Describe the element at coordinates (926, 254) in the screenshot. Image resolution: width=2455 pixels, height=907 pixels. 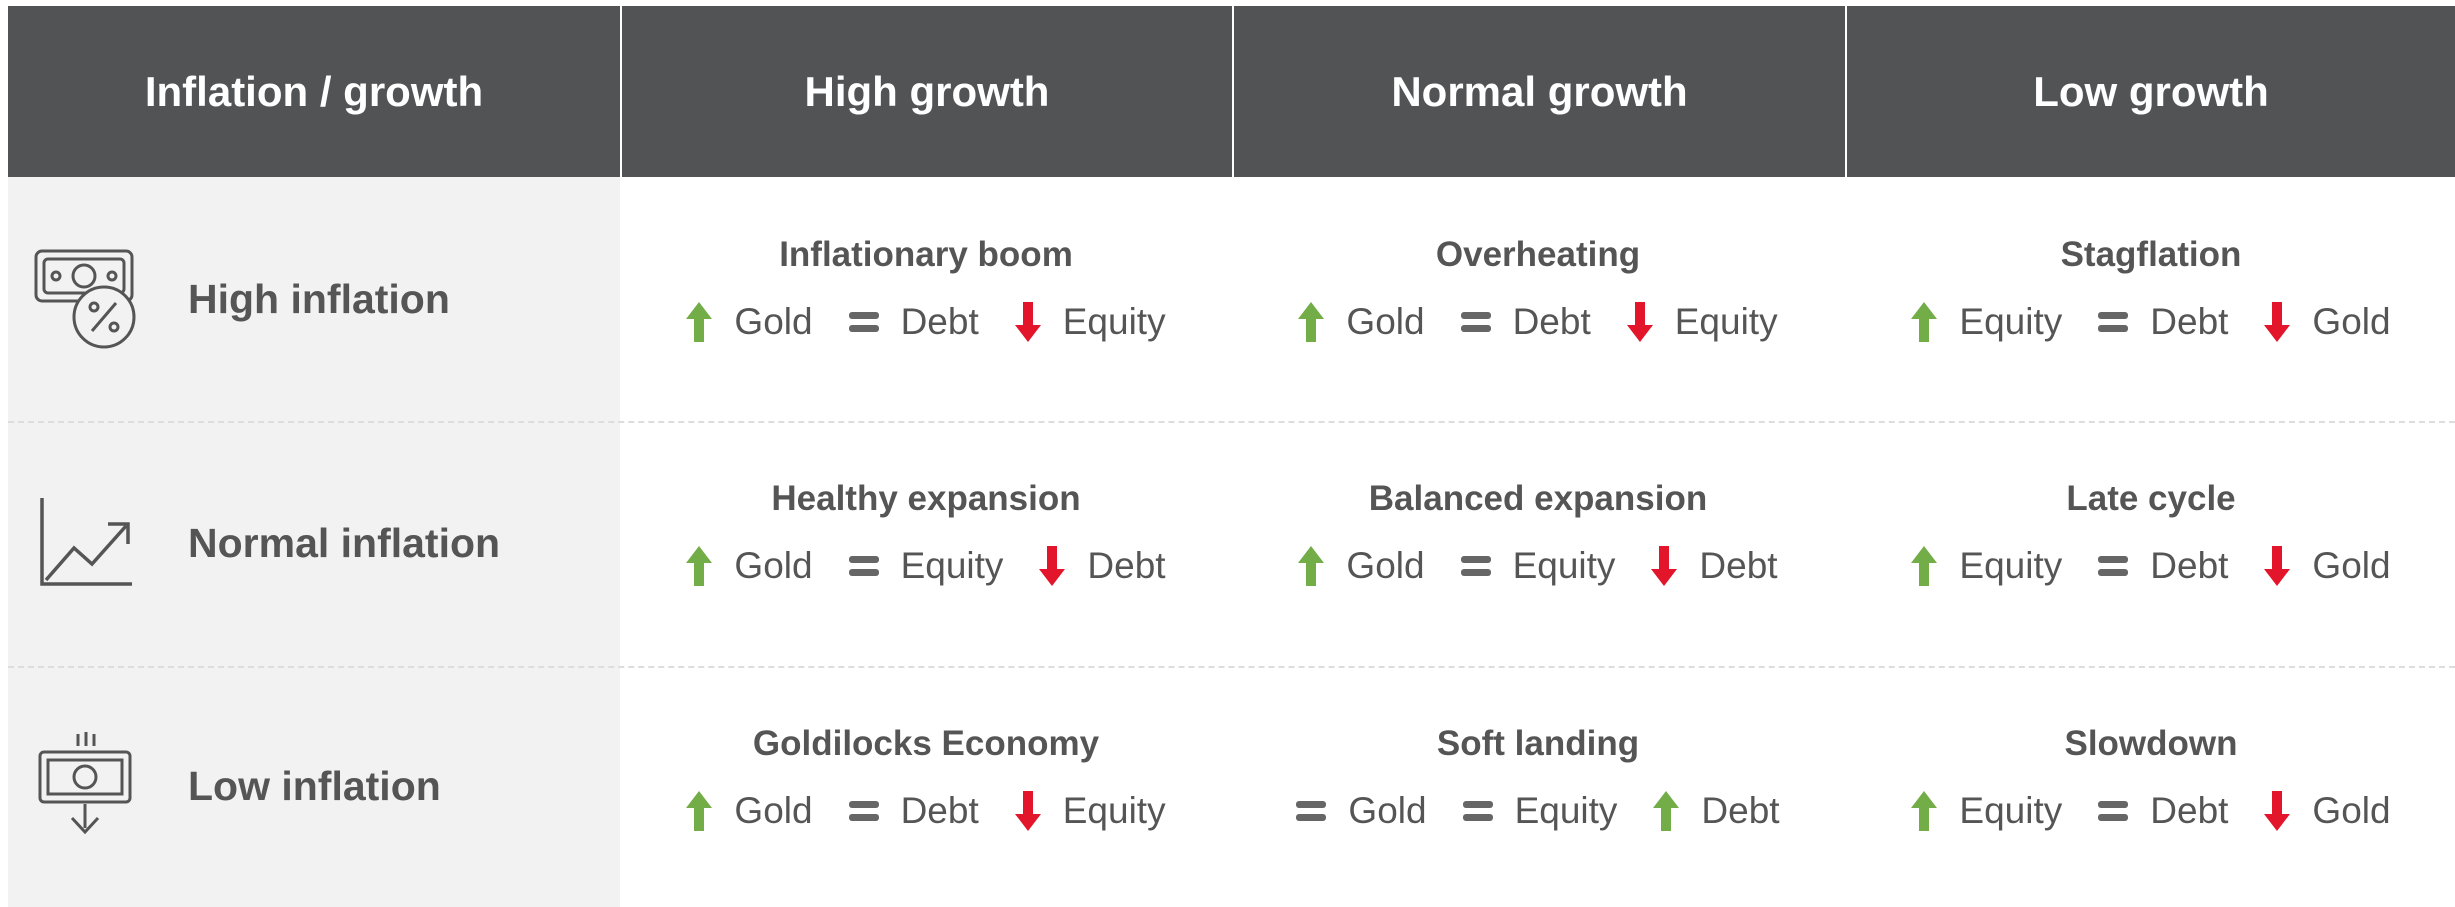
I see `scenario-title: Inflationary boom` at that location.